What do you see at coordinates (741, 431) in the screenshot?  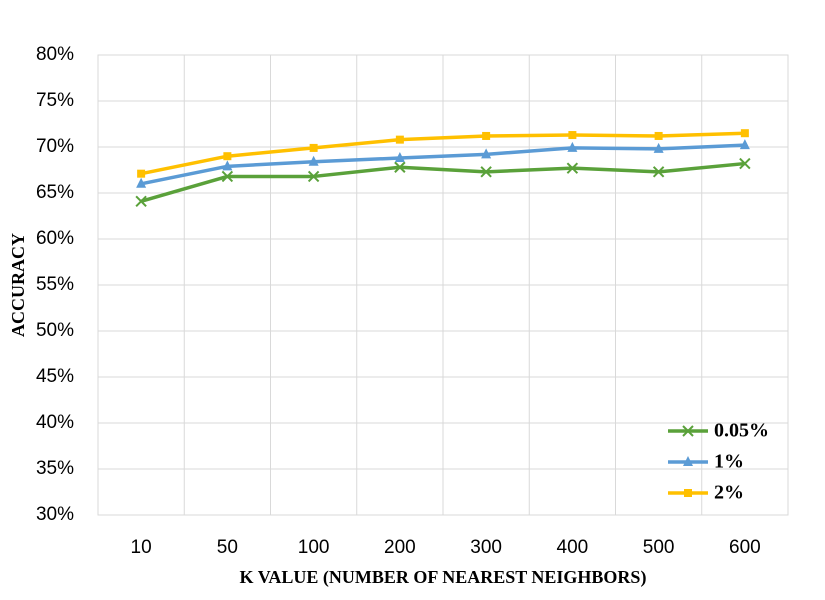 I see `legend-label: 0.05%` at bounding box center [741, 431].